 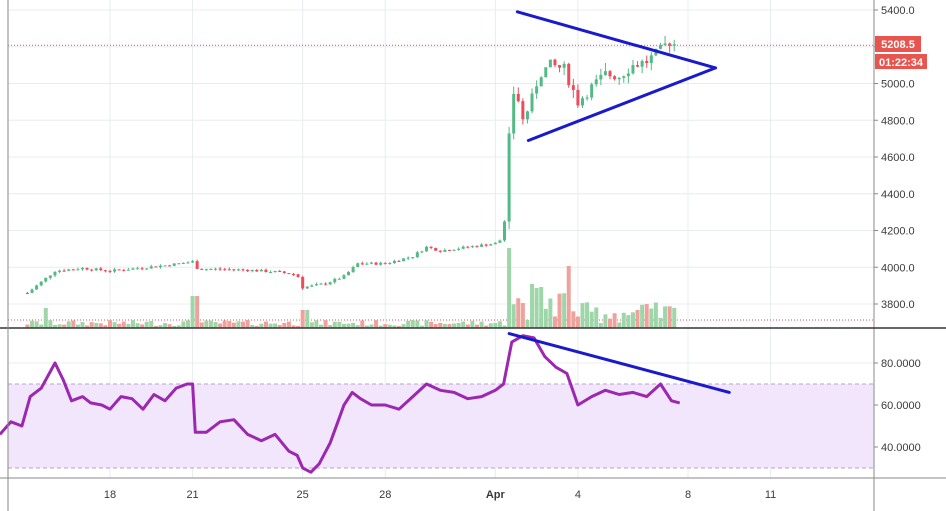 I want to click on rsi-trendline, so click(x=619, y=363).